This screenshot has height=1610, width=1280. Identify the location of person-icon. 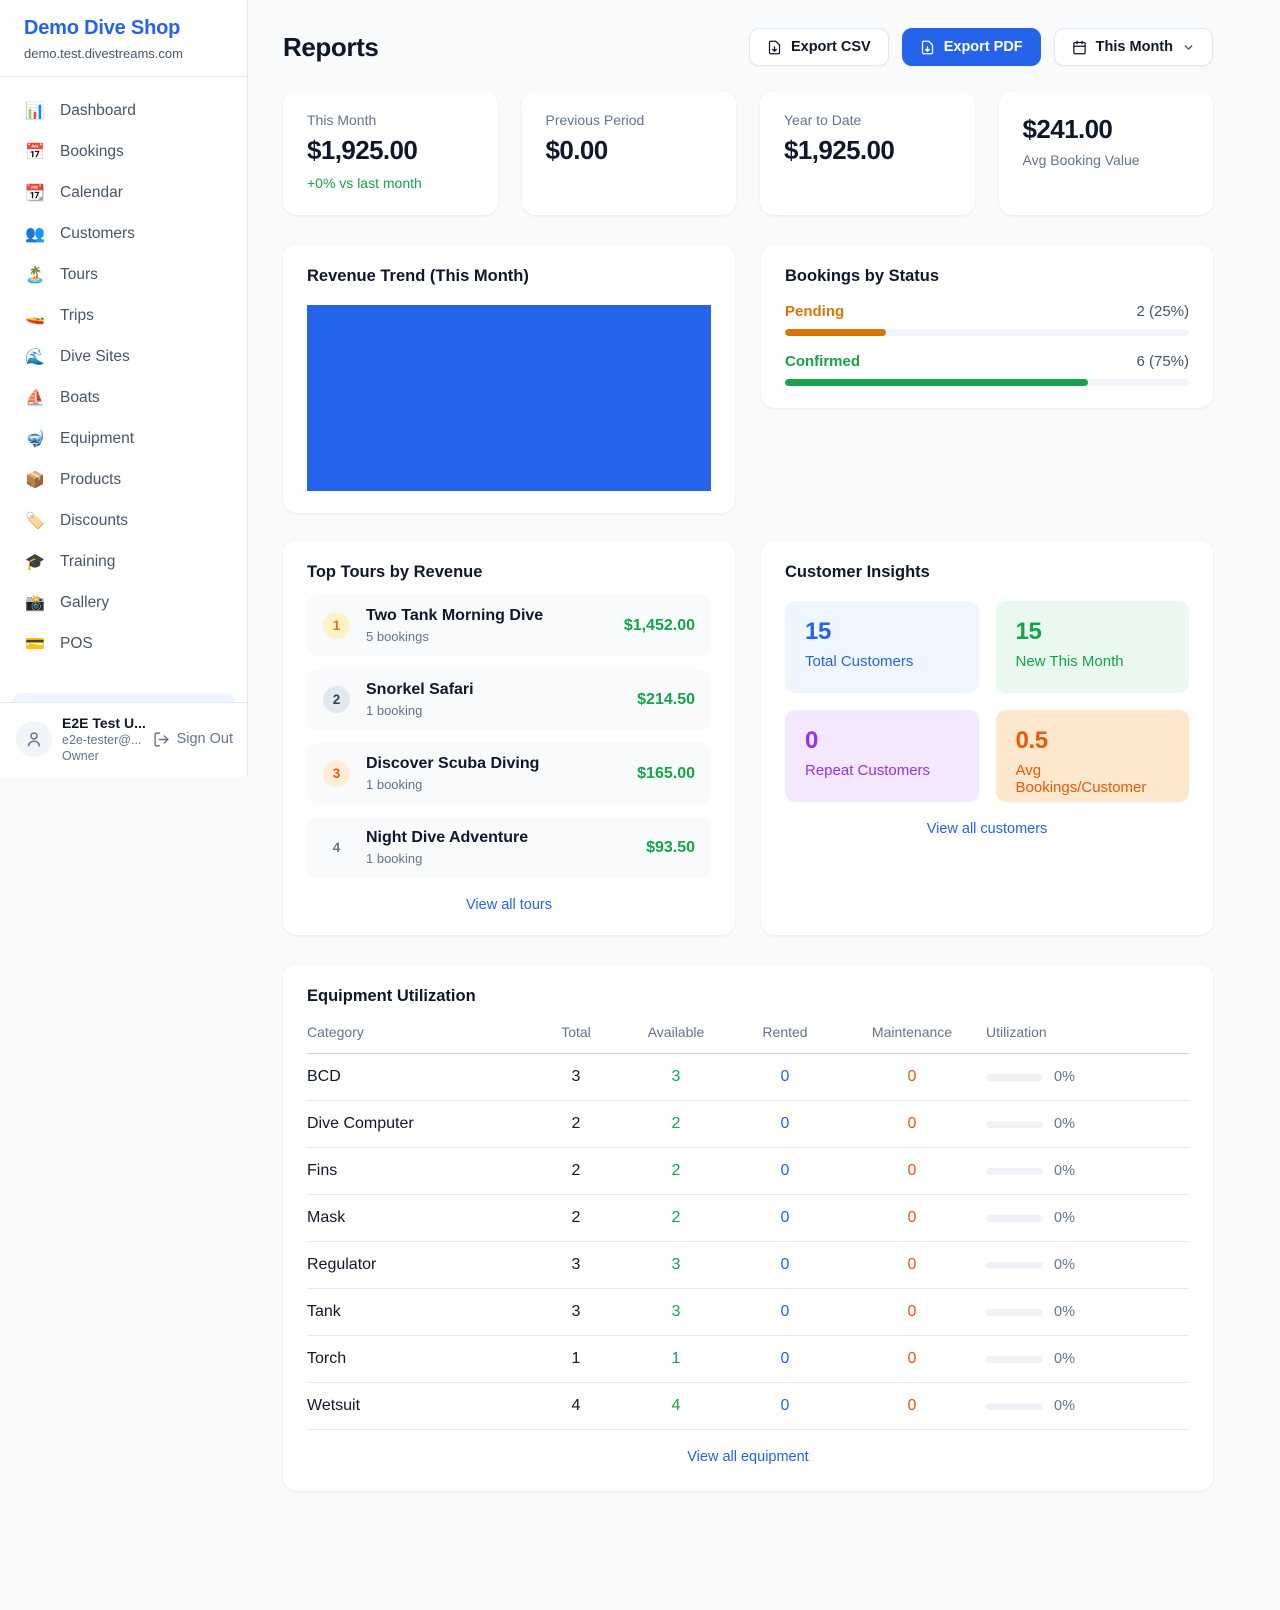
(34, 739).